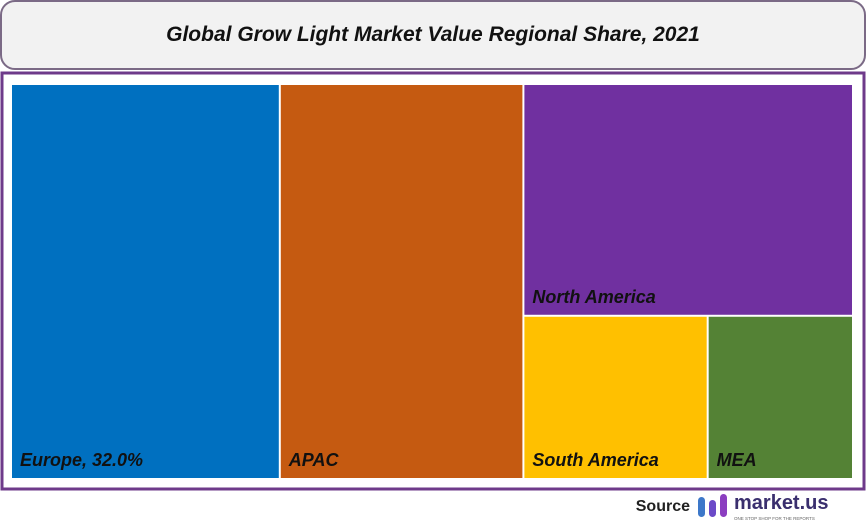 This screenshot has height=525, width=867. I want to click on source-tagline: ONE STOP SHOP FOR THE REPORTS, so click(774, 518).